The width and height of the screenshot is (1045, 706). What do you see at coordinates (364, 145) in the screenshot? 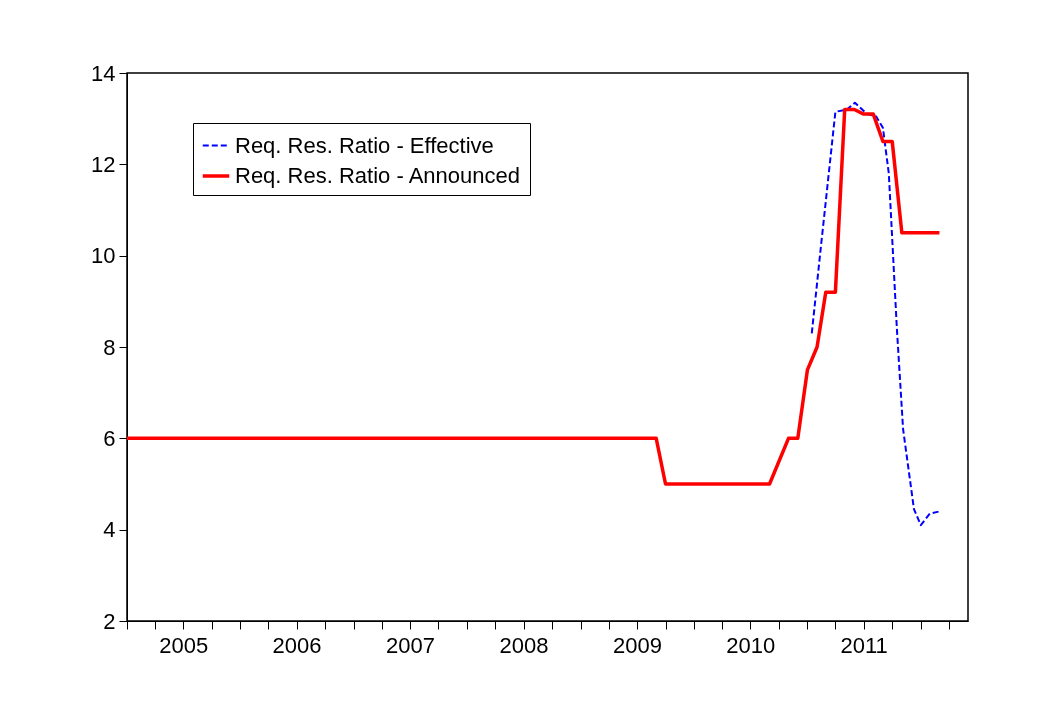
I see `legend-label: Req. Res. Ratio - Effective` at bounding box center [364, 145].